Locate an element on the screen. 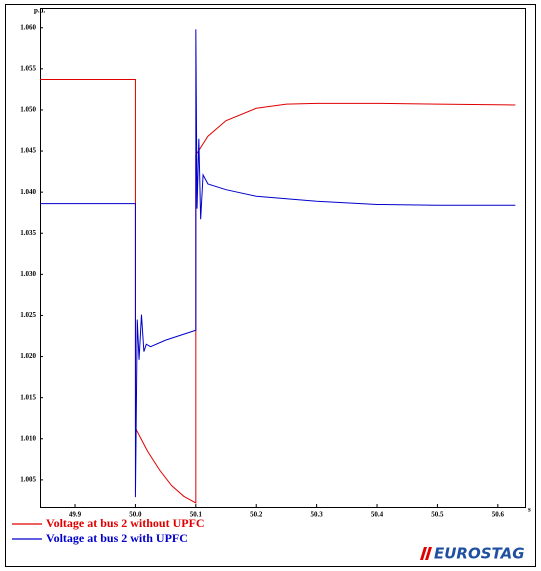 Image resolution: width=541 pixels, height=571 pixels. y-axis-label: p.u. is located at coordinates (40, 11).